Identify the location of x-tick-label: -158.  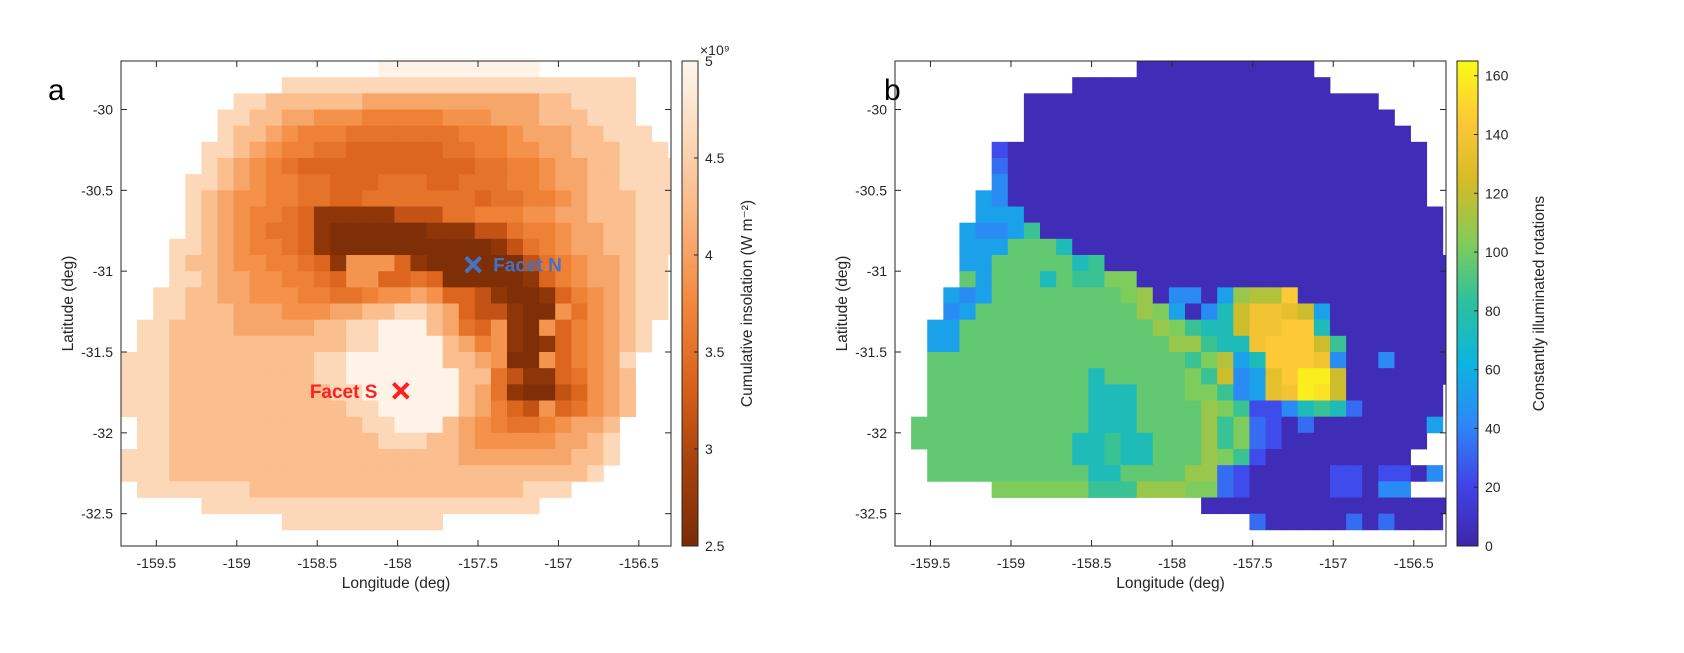
(1172, 563).